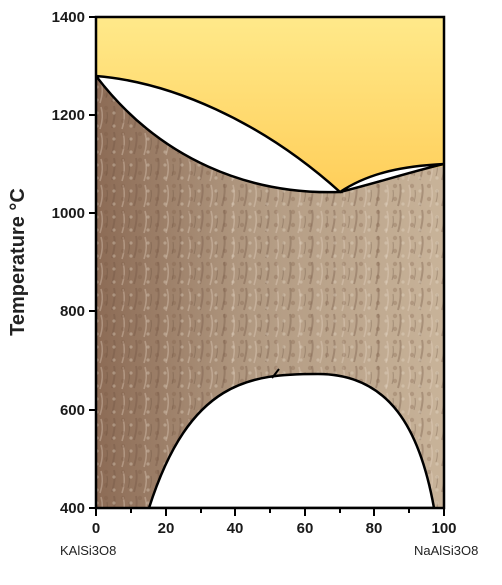 The image size is (502, 585). Describe the element at coordinates (72, 311) in the screenshot. I see `y-tick-label: 800` at that location.